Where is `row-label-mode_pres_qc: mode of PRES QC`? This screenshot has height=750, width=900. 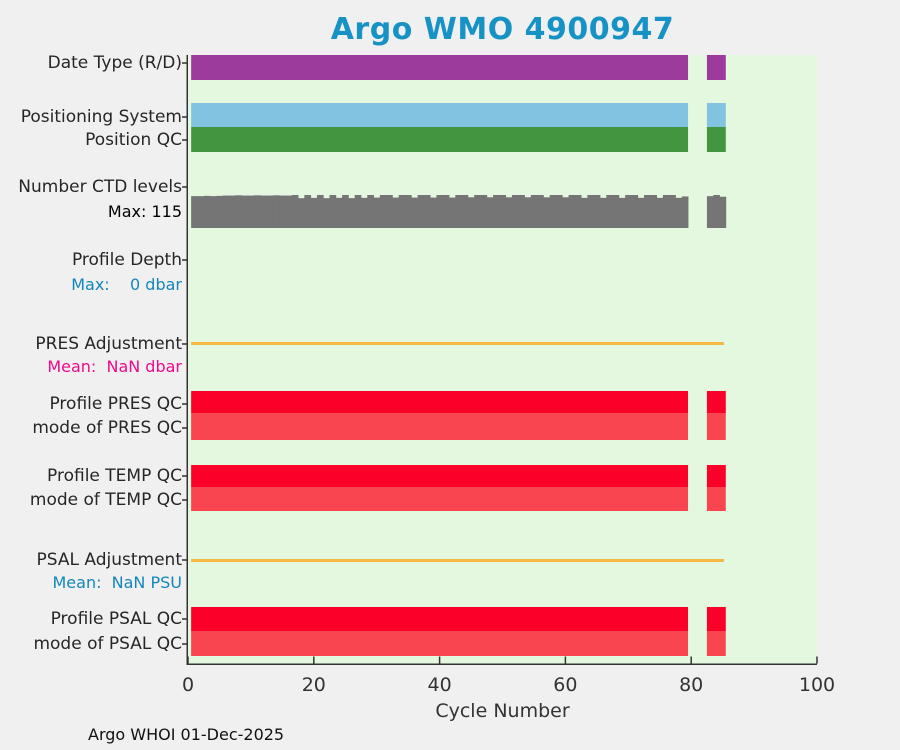
row-label-mode_pres_qc: mode of PRES QC is located at coordinates (107, 428).